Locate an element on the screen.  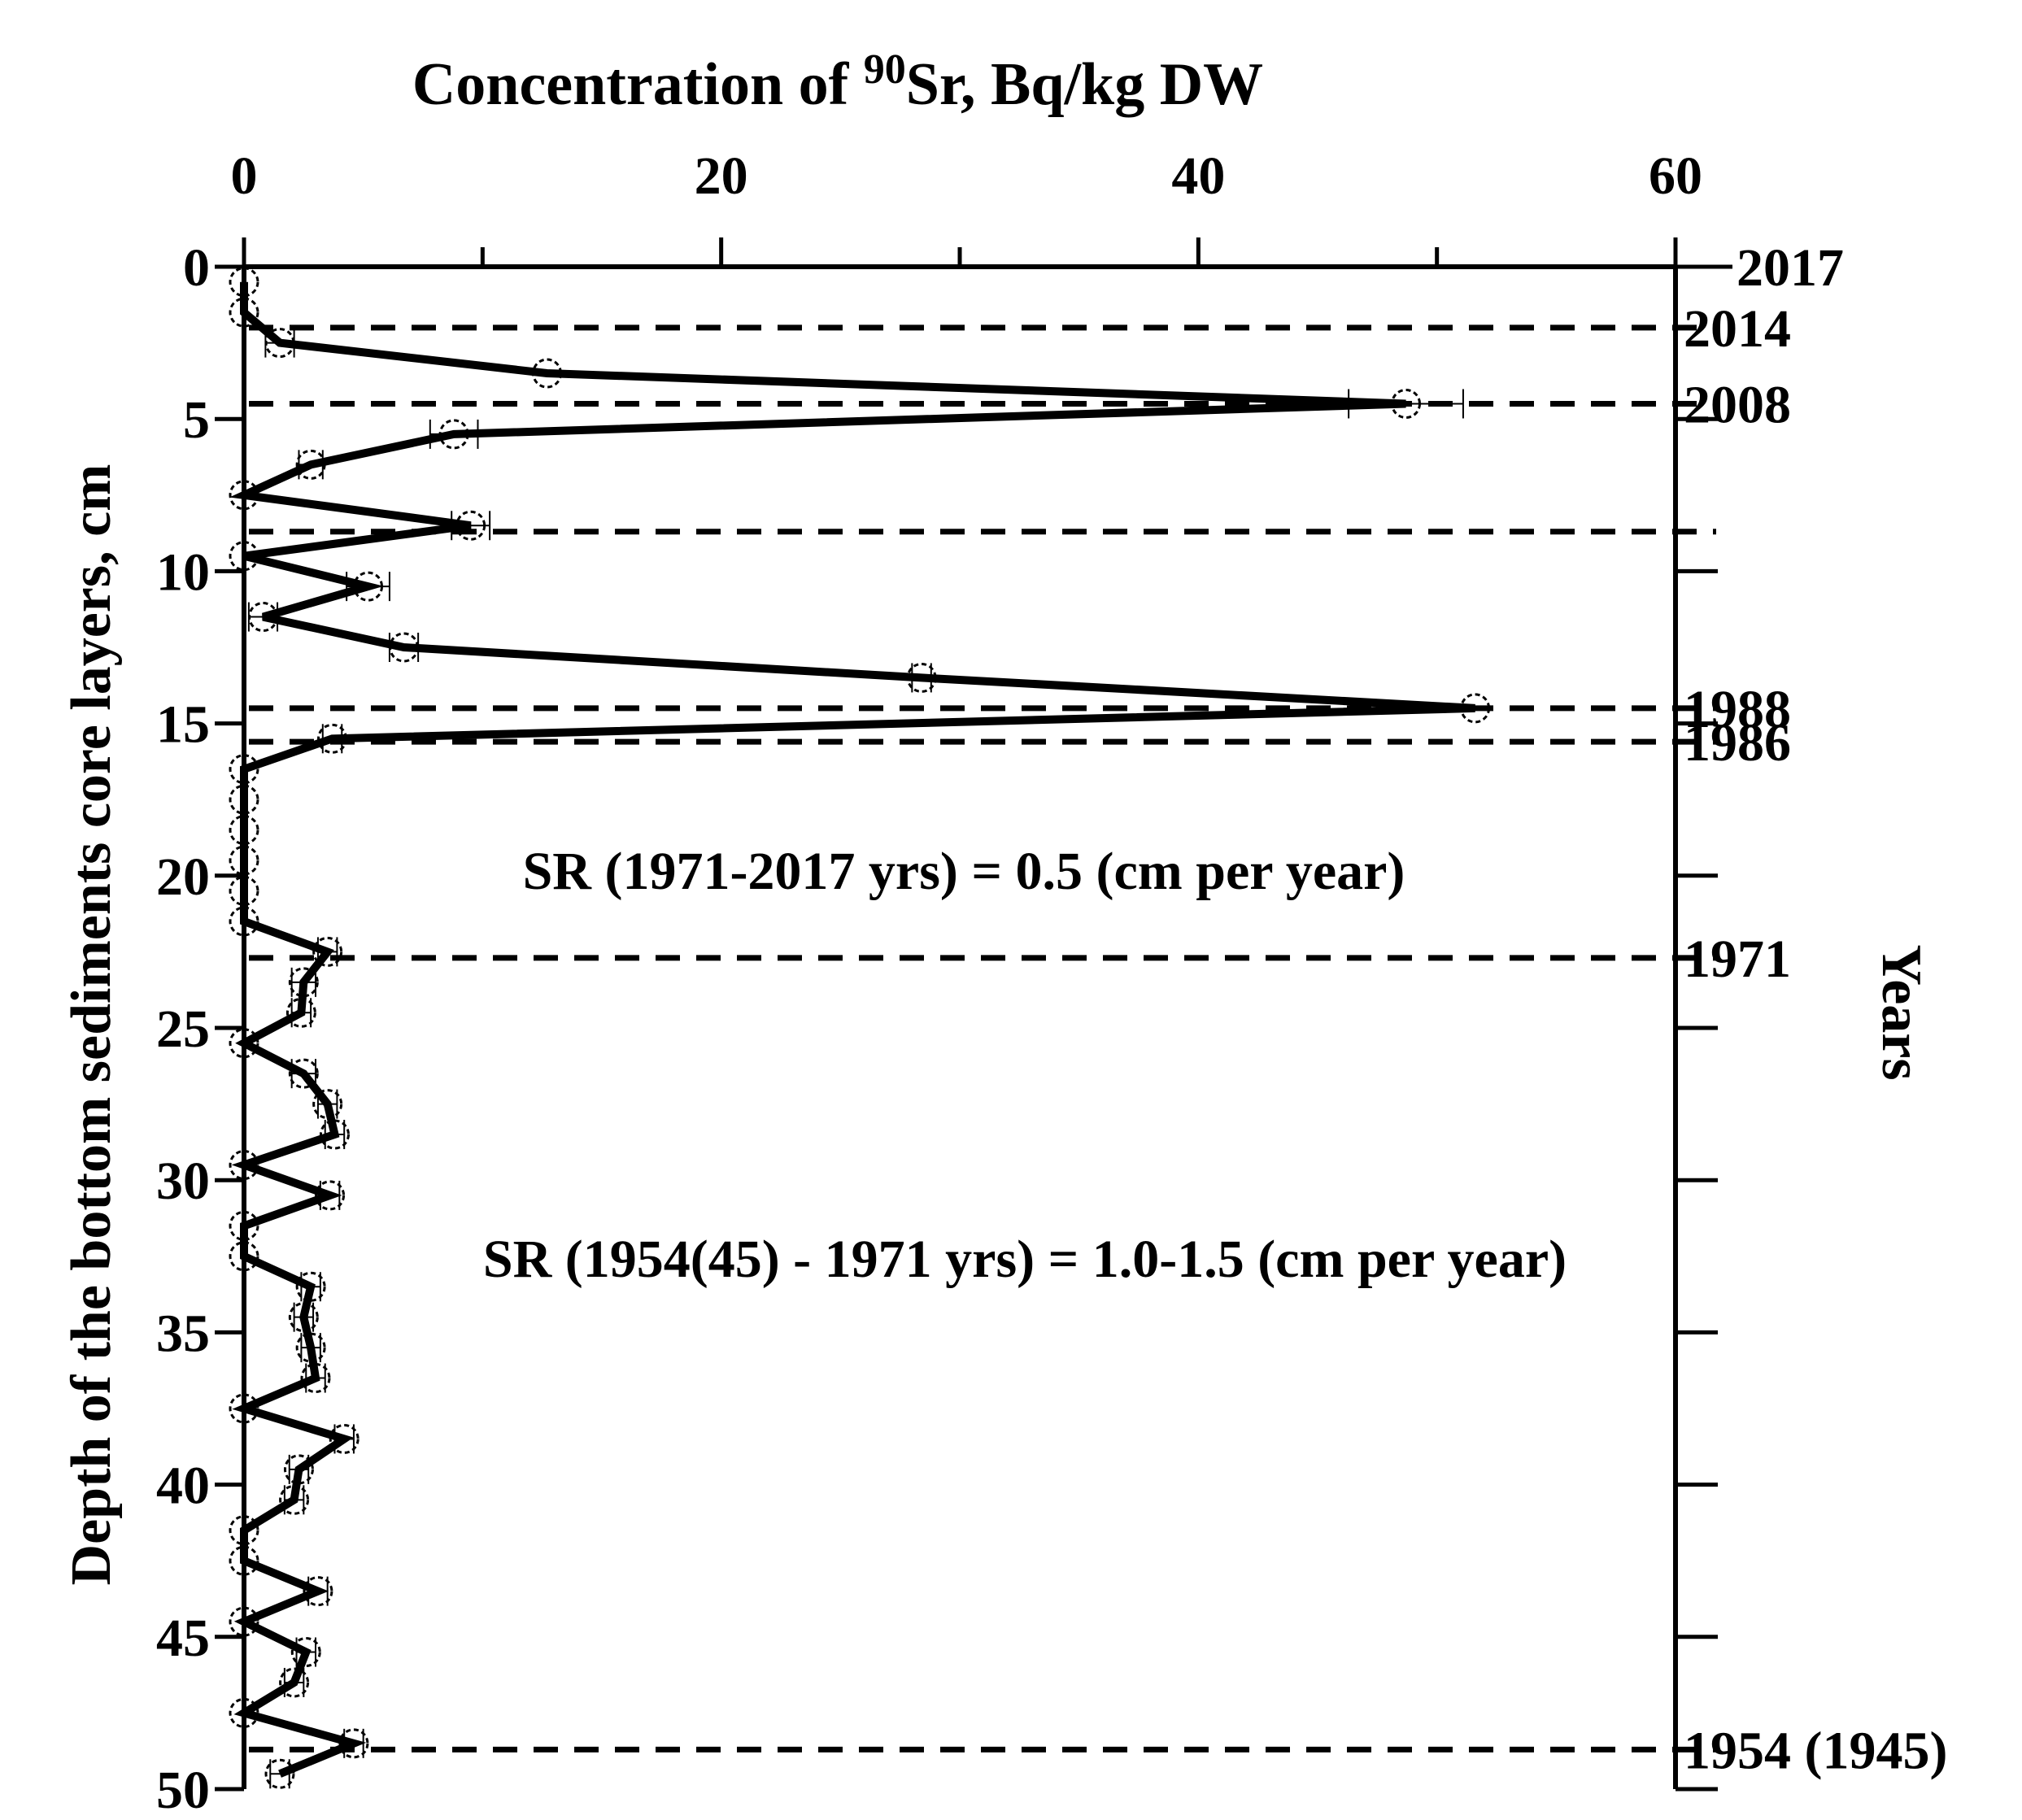
annotation-sr-recent: SR (1971-2017 yrs) = 0.5 (cm per year) is located at coordinates (964, 871).